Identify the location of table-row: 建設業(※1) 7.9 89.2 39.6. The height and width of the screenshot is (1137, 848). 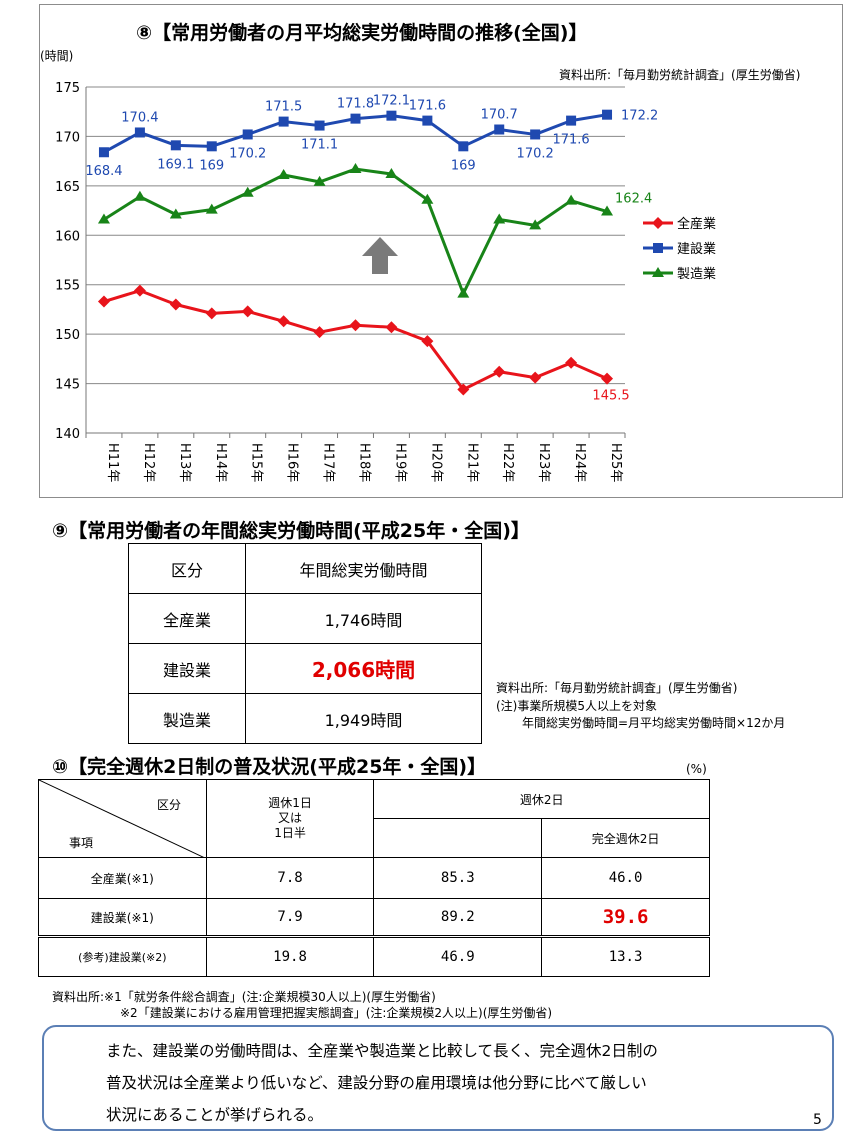
(374, 917).